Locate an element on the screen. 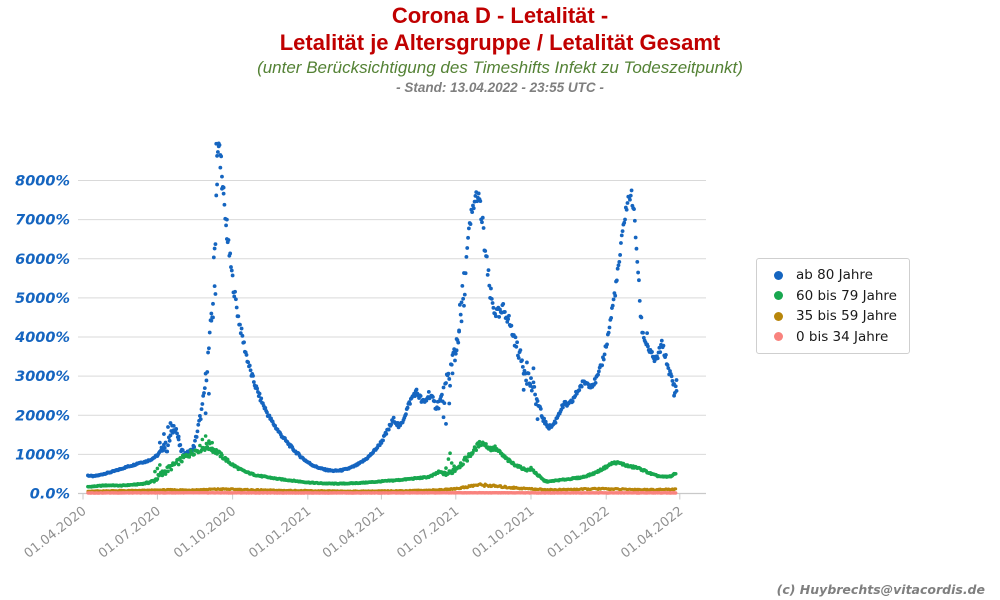  y-tick-label: 4000% is located at coordinates (42, 338).